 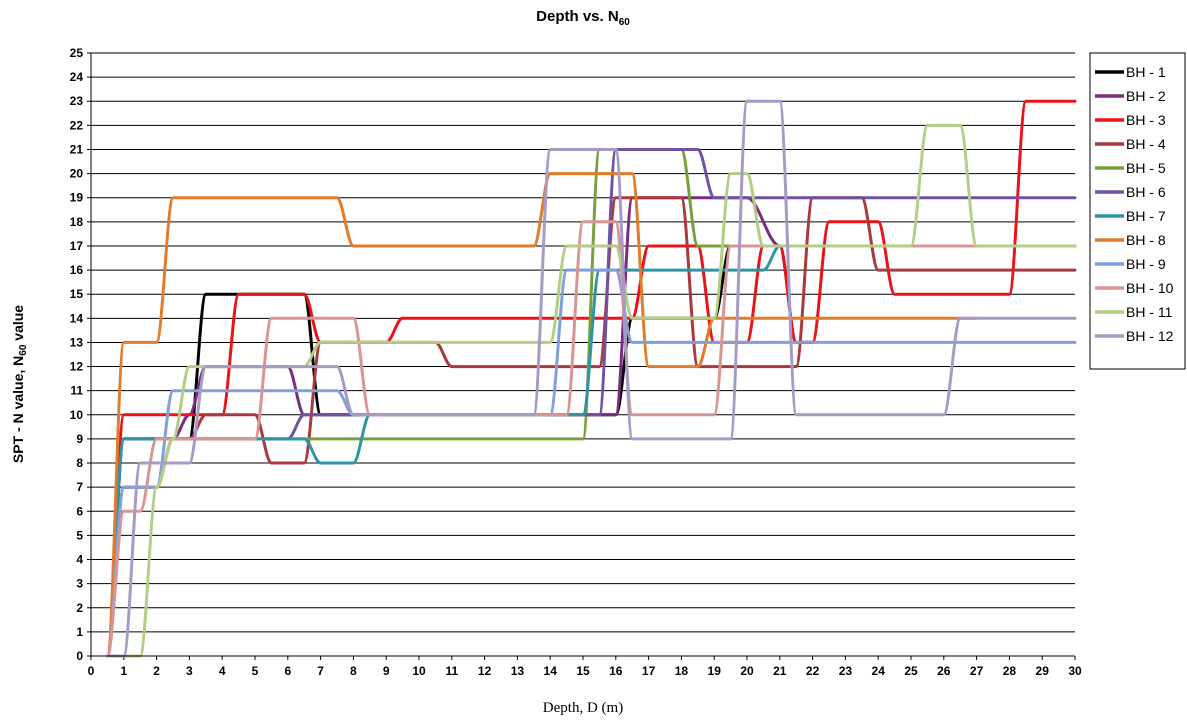 I want to click on chart-title-main: Depth vs. N, so click(x=577, y=16).